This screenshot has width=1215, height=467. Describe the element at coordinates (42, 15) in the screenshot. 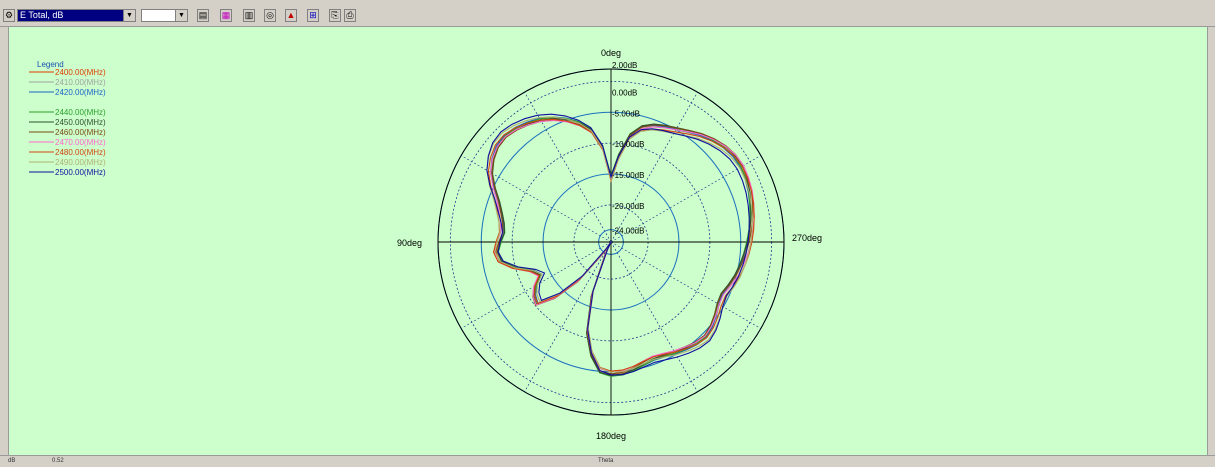

I see `quantity-select-value: E Total, dB` at that location.